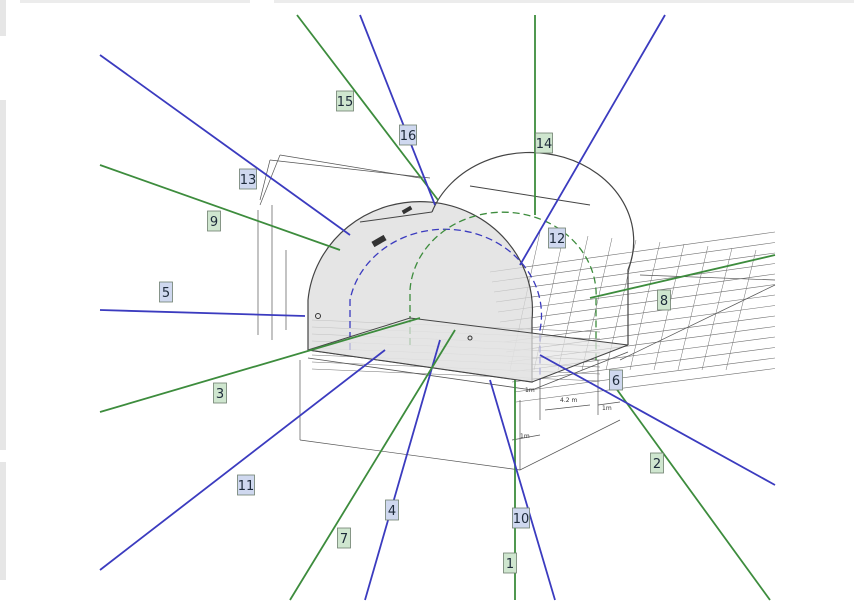 The width and height of the screenshot is (864, 610). I want to click on callout-label: 10, so click(521, 519).